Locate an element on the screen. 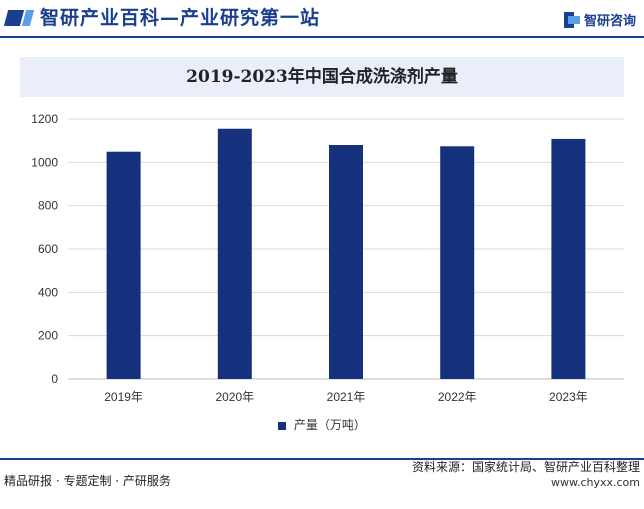  y-tick-label: 0 is located at coordinates (54, 379).